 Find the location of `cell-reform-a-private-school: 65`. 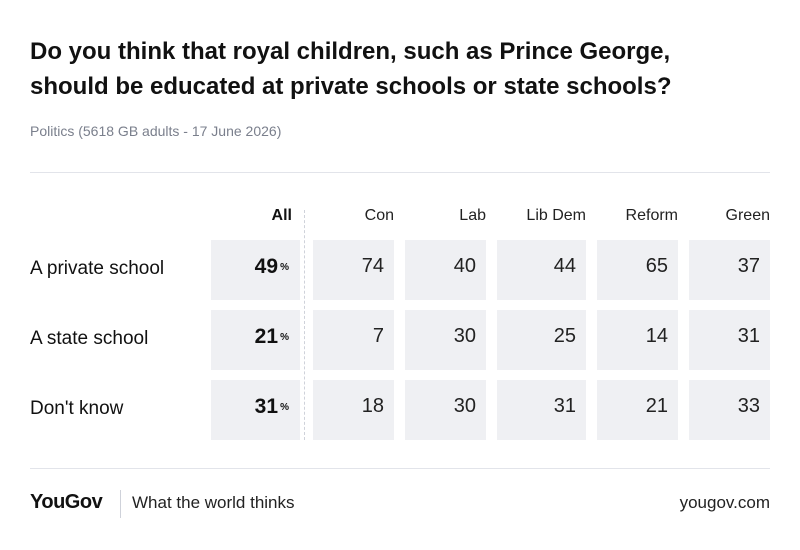

cell-reform-a-private-school: 65 is located at coordinates (637, 270).